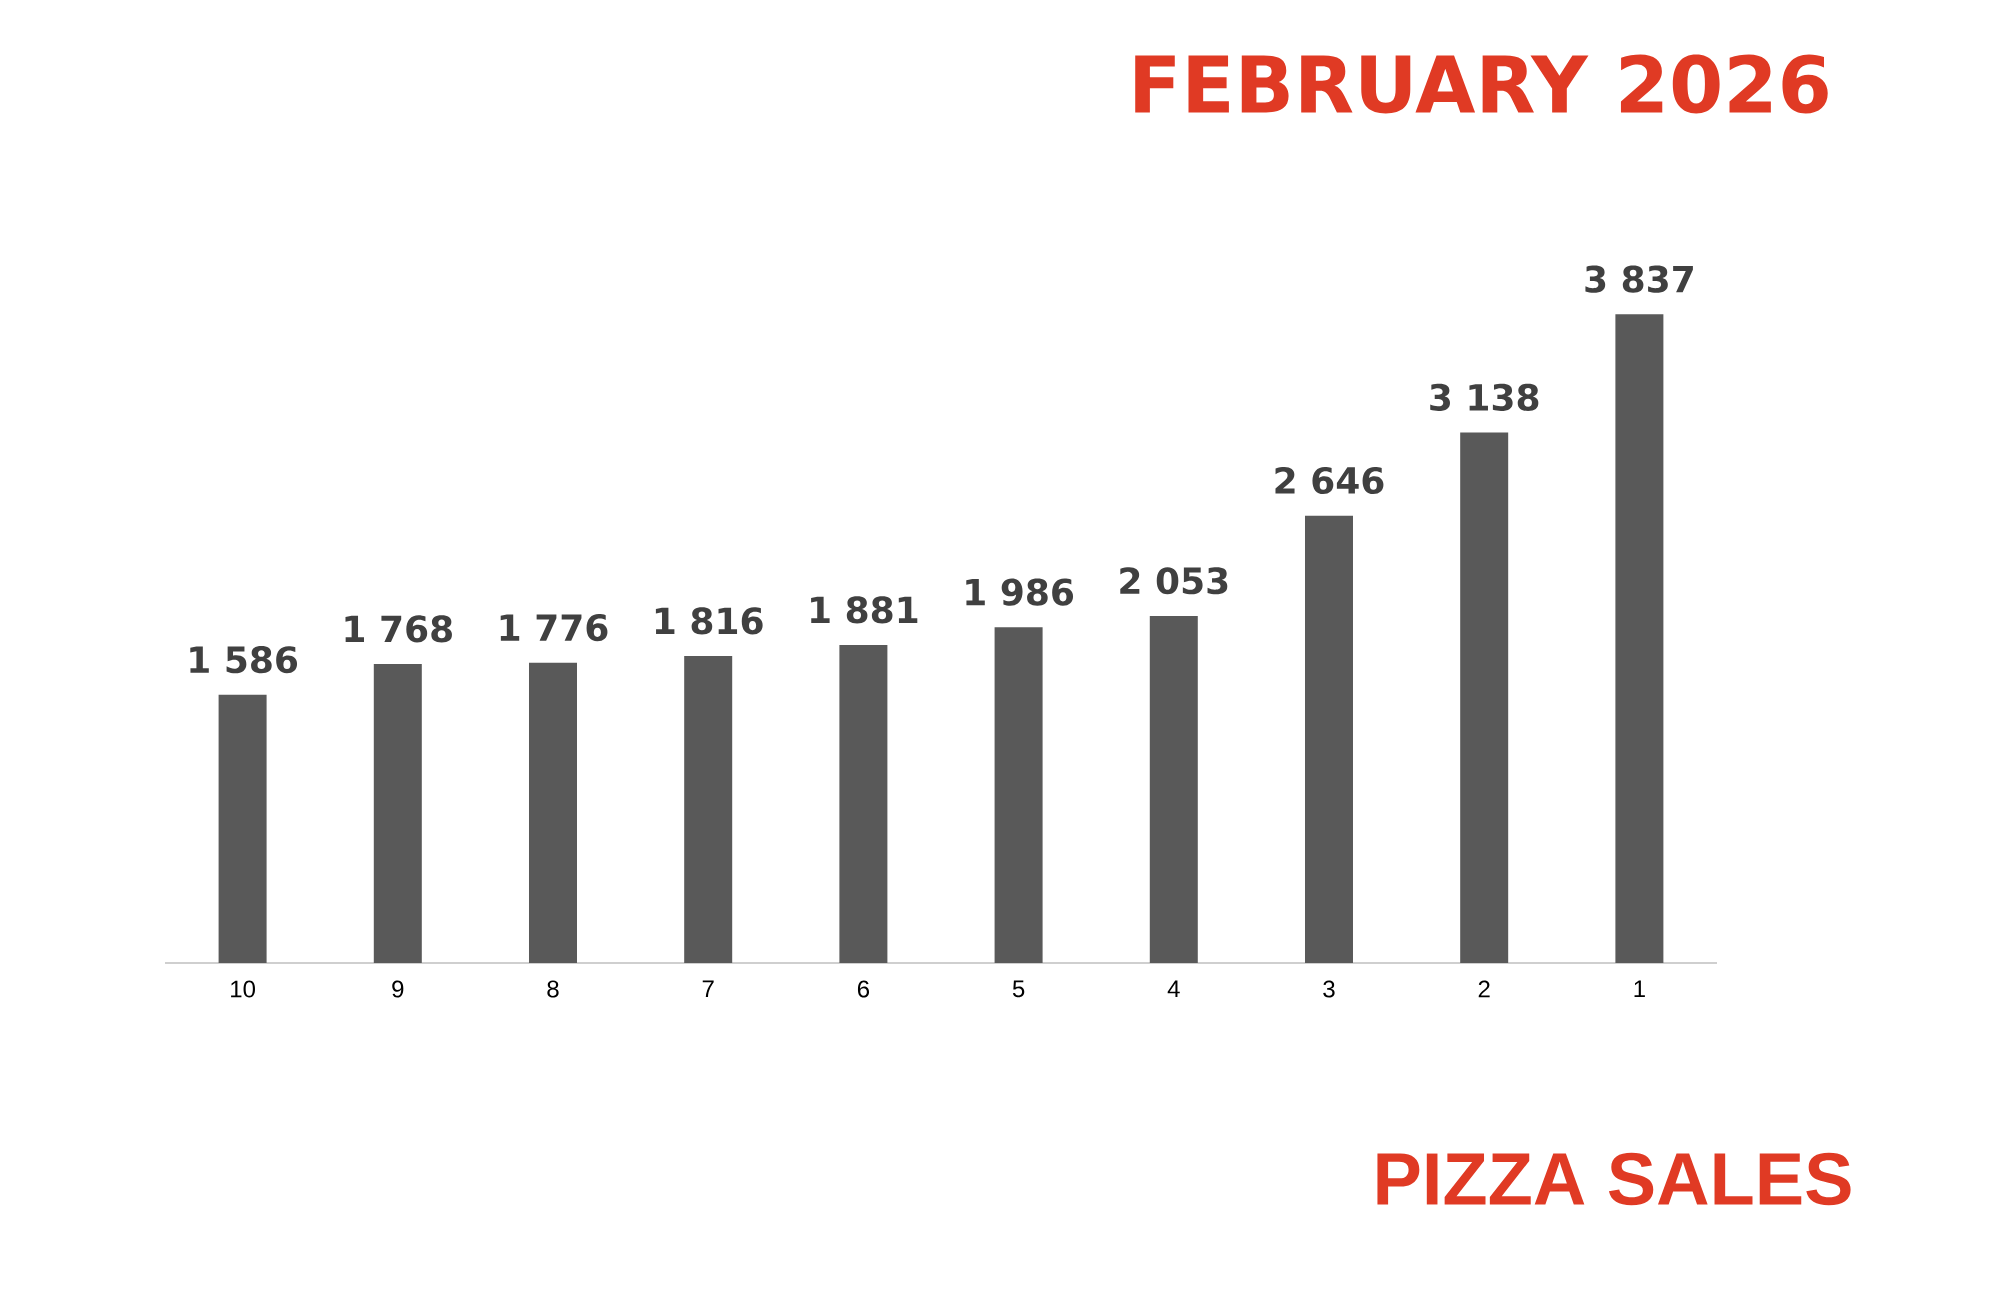  Describe the element at coordinates (709, 621) in the screenshot. I see `data-label: 1 816` at that location.